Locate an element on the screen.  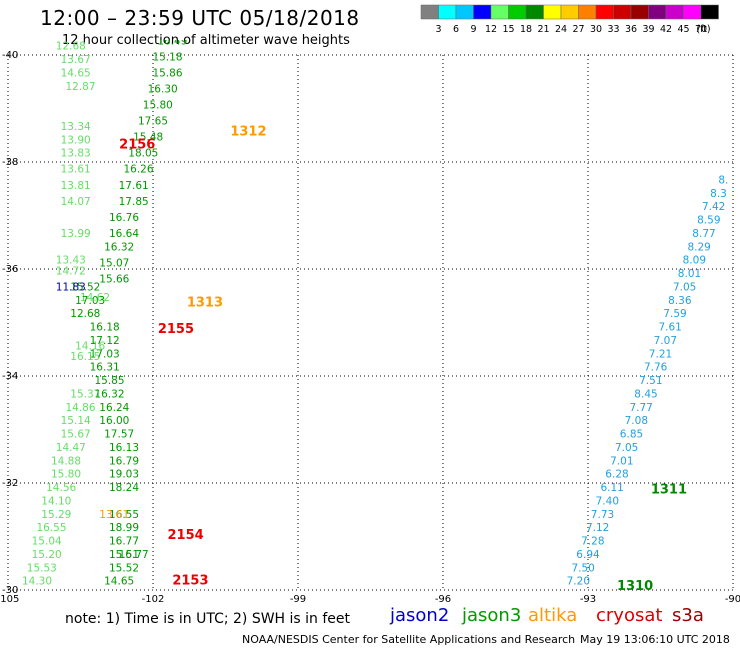
wave-height-point: 16.49 is located at coordinates (172, 41).